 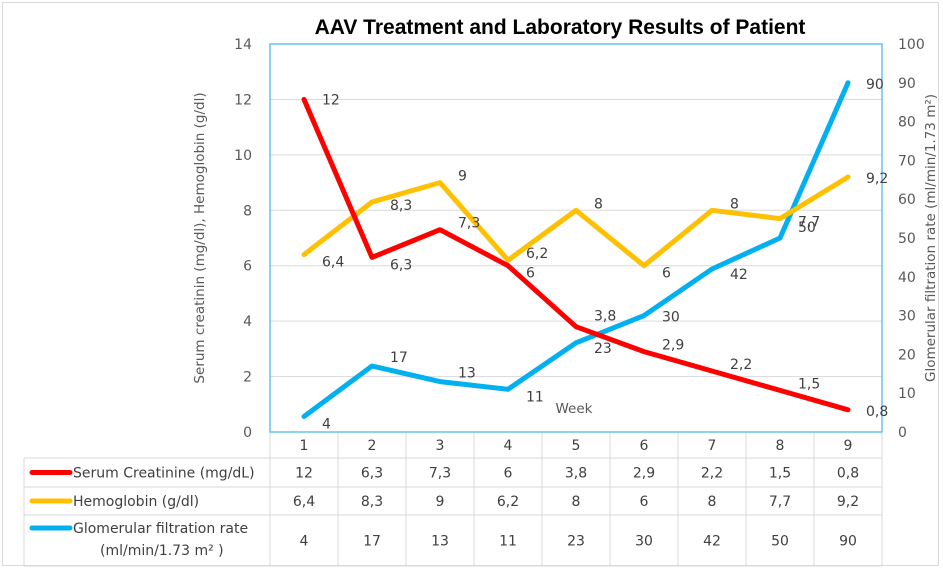 What do you see at coordinates (671, 318) in the screenshot?
I see `data-label: 30` at bounding box center [671, 318].